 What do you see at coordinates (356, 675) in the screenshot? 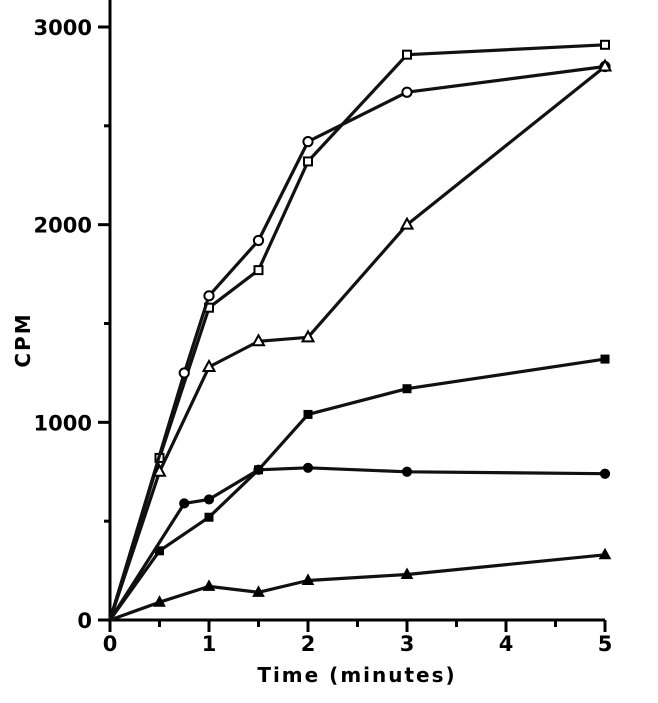
I see `x-axis-title: Time (minutes)` at bounding box center [356, 675].